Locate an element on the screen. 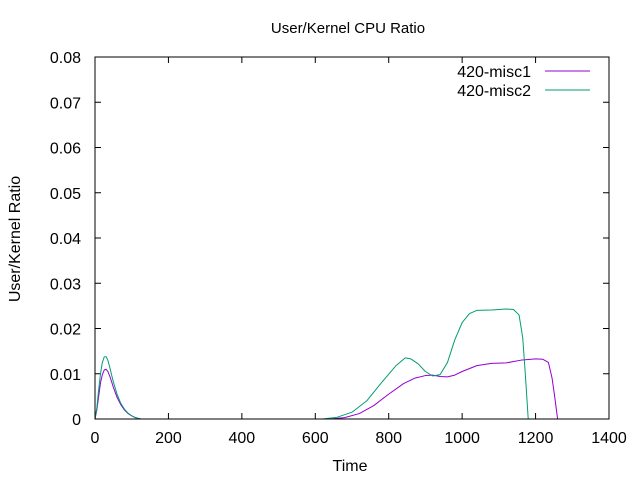 This screenshot has height=485, width=640. x-axis-title: Time is located at coordinates (350, 466).